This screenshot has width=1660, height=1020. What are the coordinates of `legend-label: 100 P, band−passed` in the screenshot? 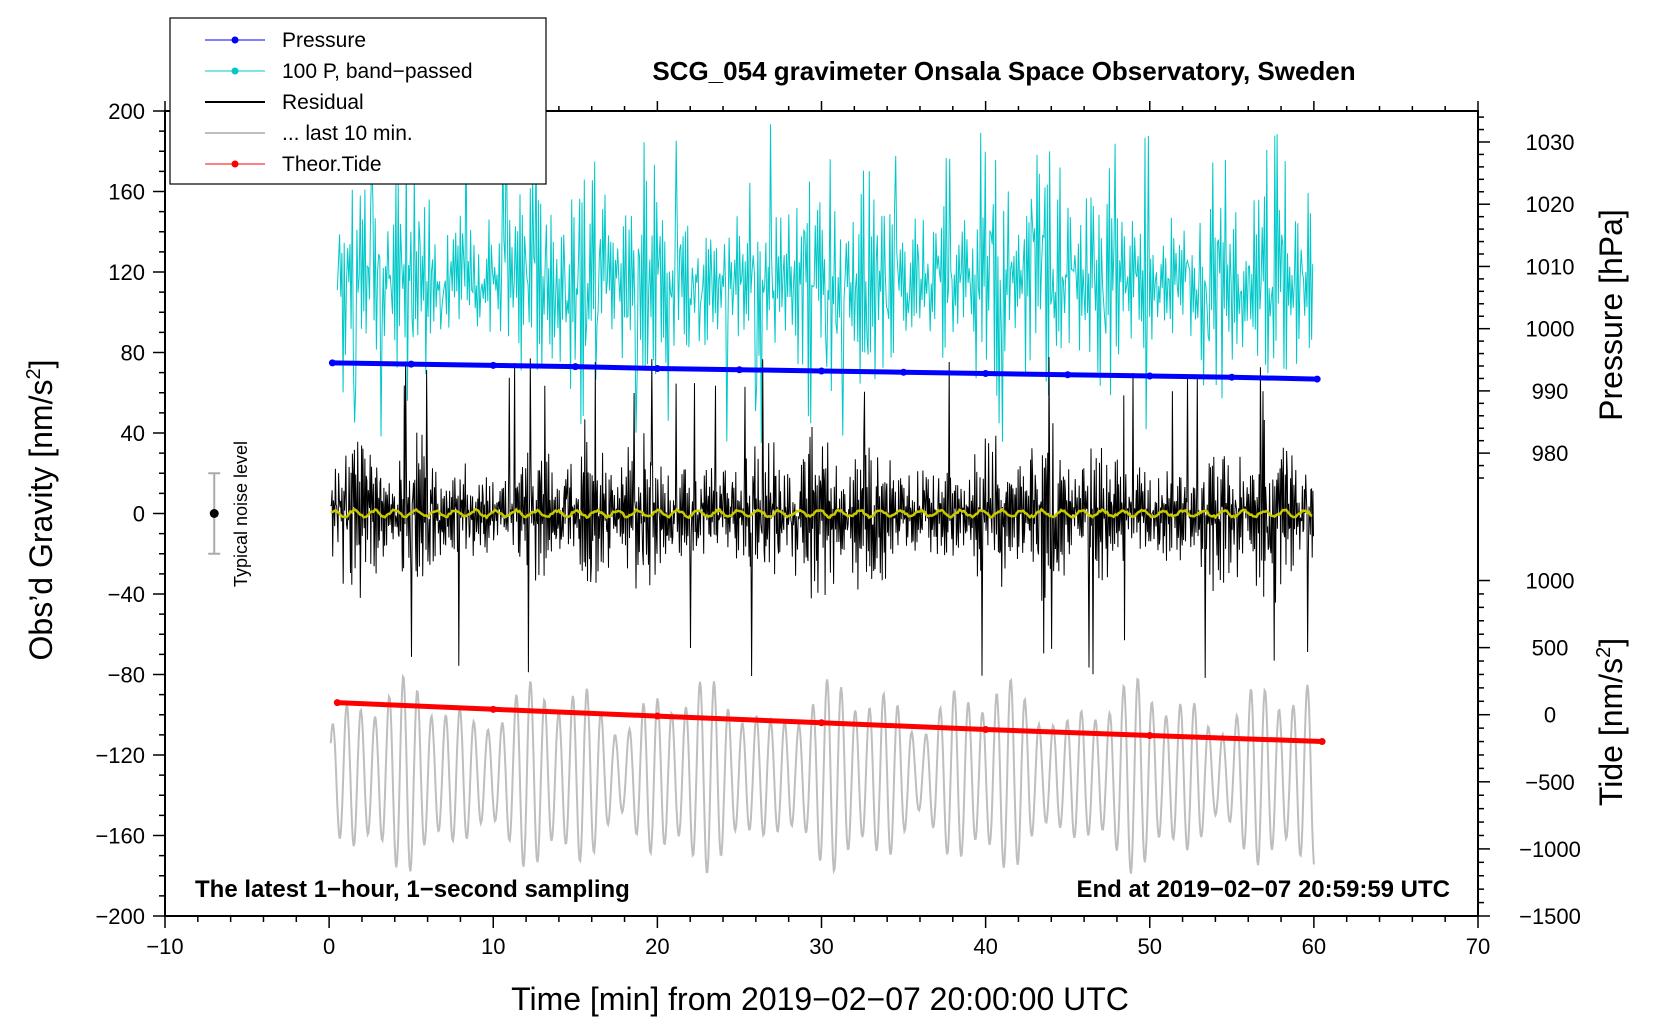 It's located at (377, 71).